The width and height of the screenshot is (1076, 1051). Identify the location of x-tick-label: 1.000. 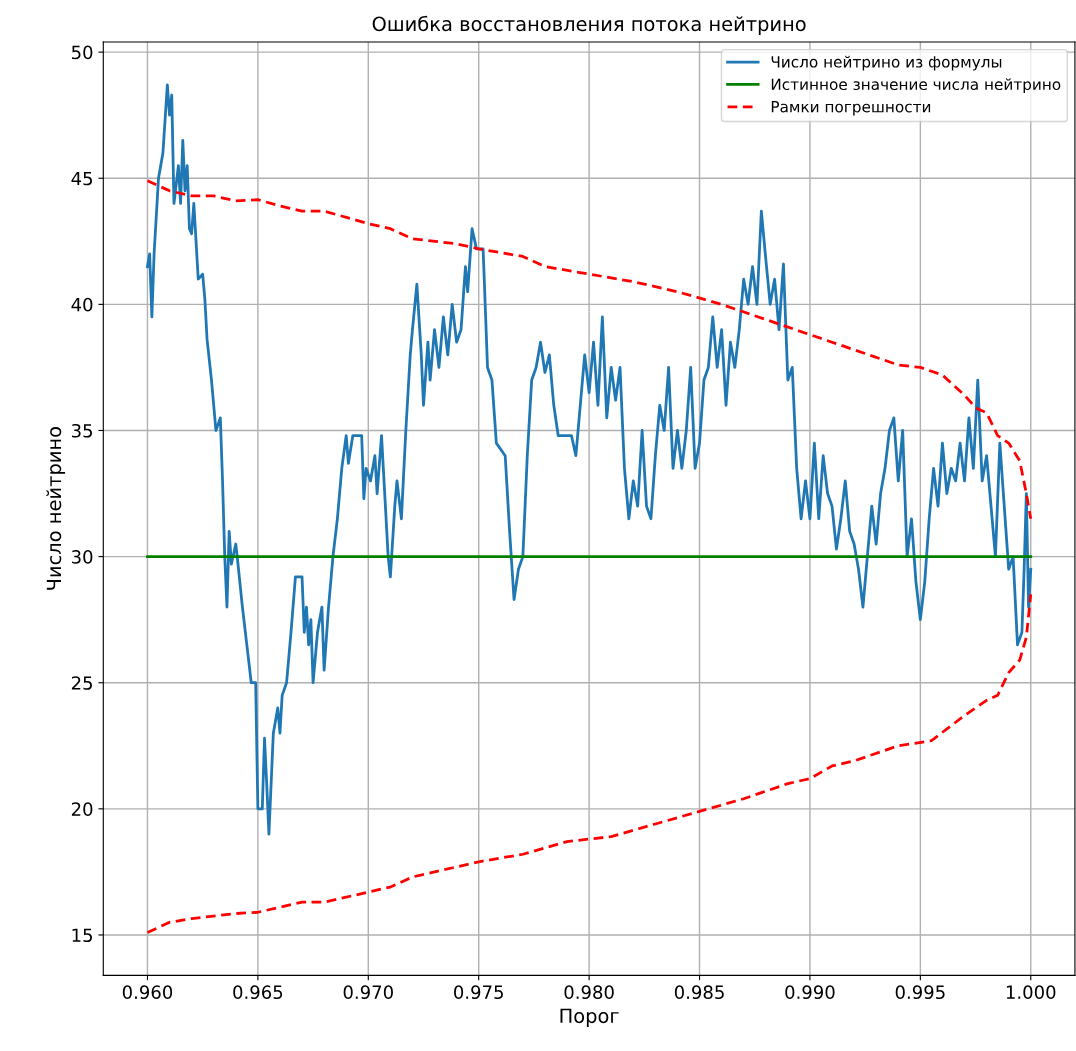
(1031, 992).